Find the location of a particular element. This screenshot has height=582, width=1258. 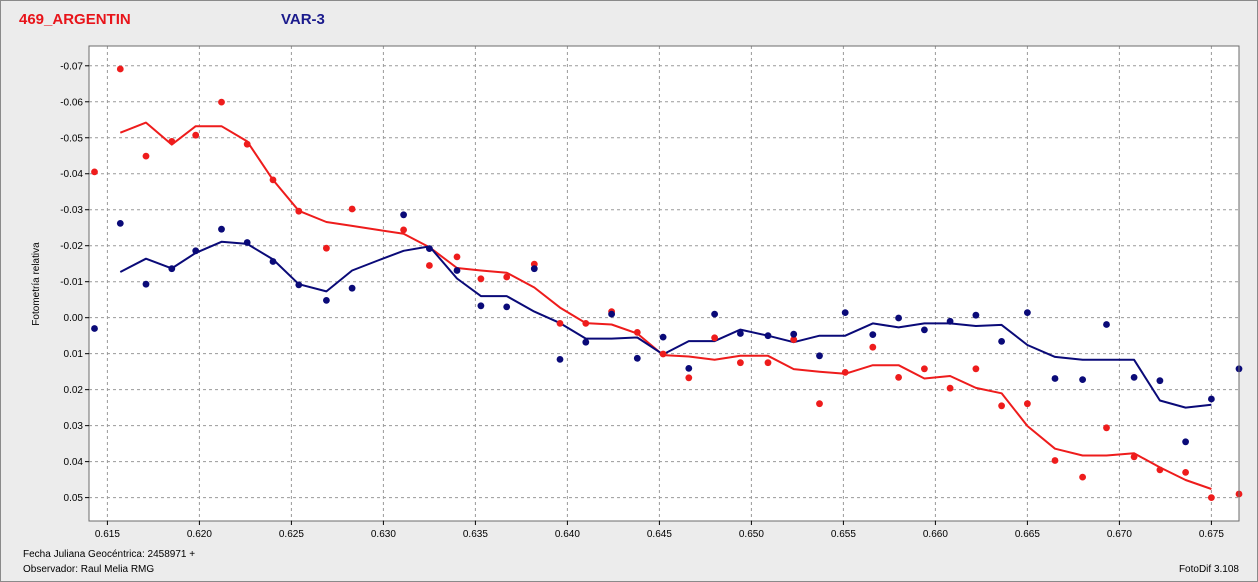

x-tick-label: 0.675 is located at coordinates (1211, 534).